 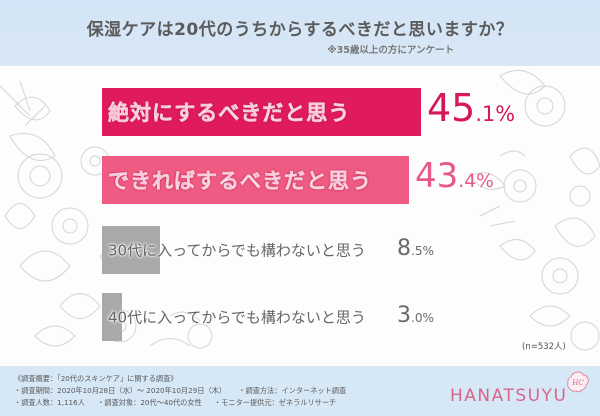 I want to click on survey-summary-heading: 《調査概要：「20代のスキンケア」に関する調査》, so click(x=96, y=378).